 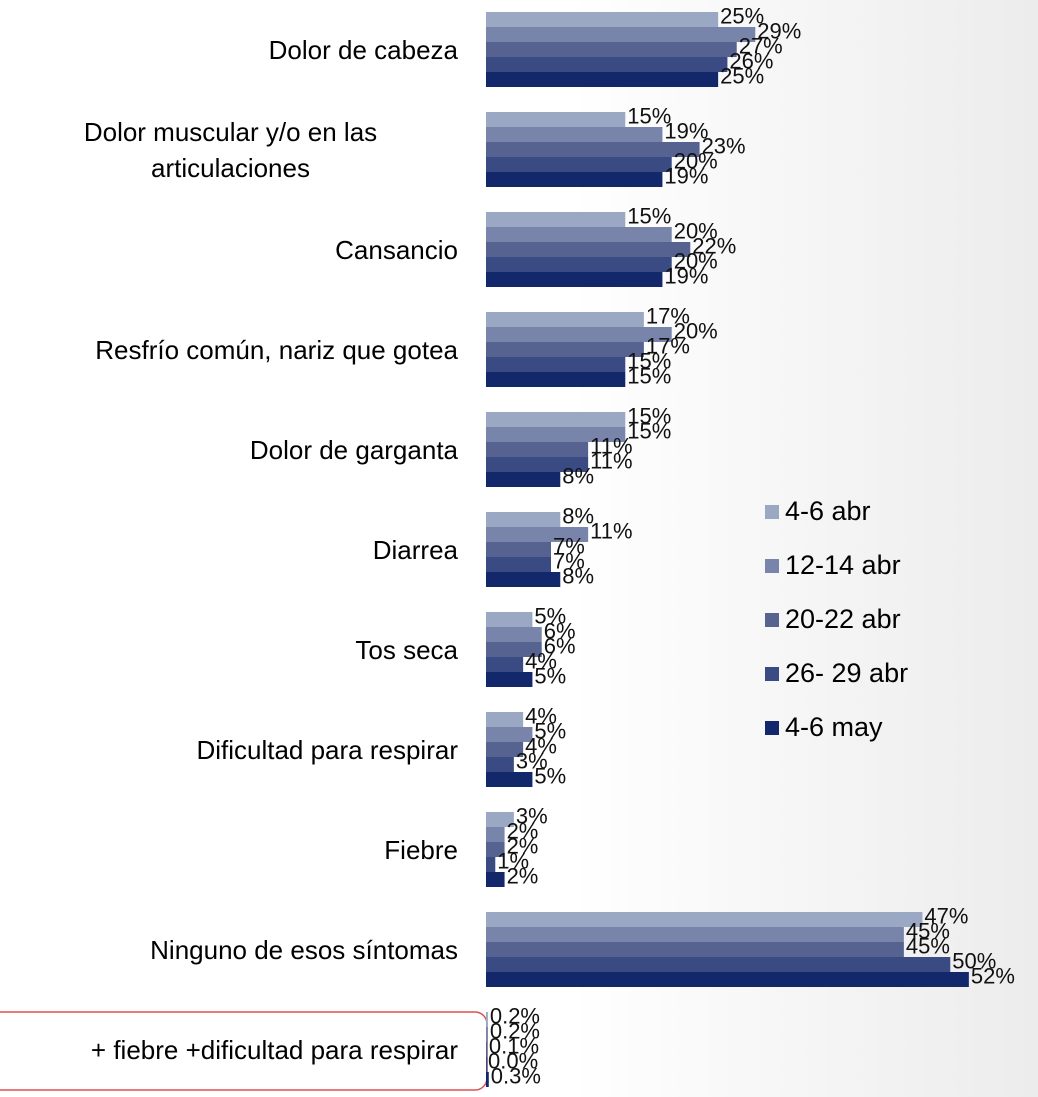 I want to click on value-label: 19%, so click(x=686, y=175).